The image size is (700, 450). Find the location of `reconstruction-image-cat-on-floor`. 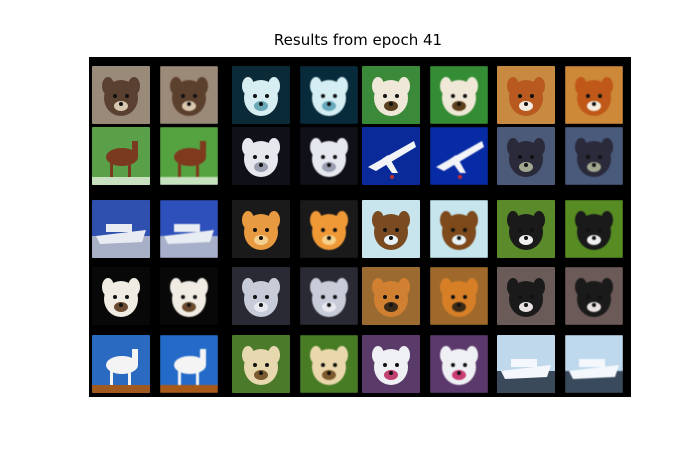

reconstruction-image-cat-on-floor is located at coordinates (459, 296).